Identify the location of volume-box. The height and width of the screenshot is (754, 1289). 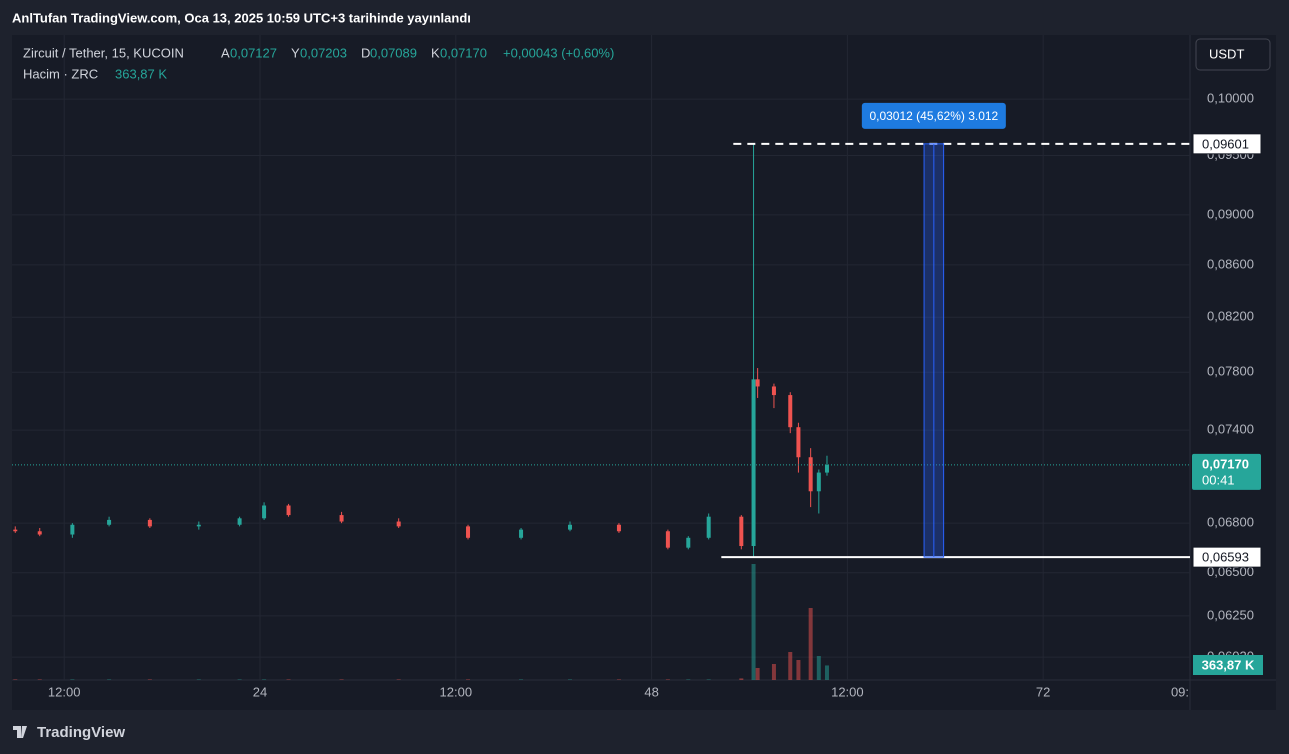
(1228, 665).